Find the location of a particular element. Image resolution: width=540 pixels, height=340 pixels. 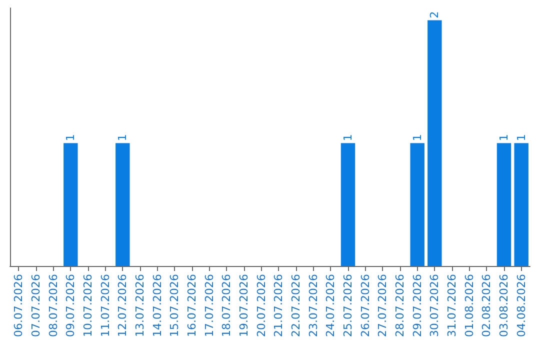

x-tick-label: 26.07.2026 is located at coordinates (365, 306).